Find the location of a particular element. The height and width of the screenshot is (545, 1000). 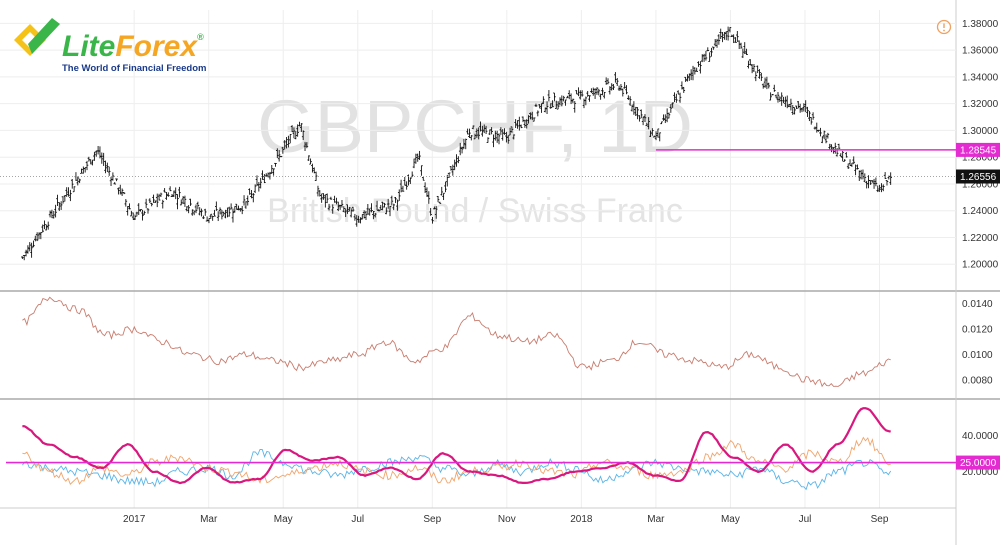

di-plus-line is located at coordinates (457, 470).